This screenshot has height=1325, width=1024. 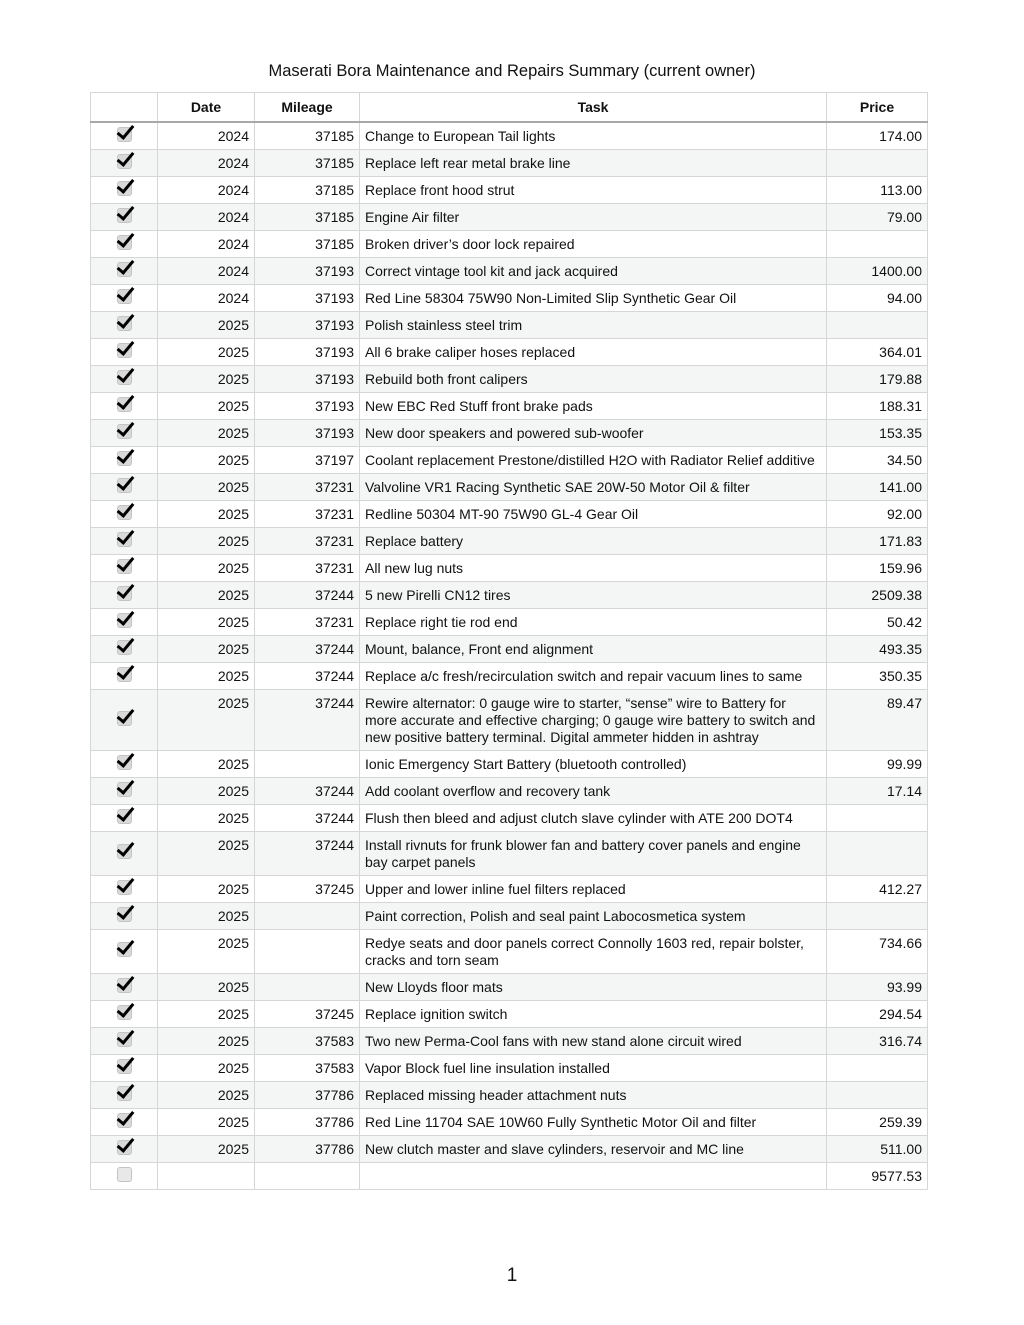 I want to click on price-cell: 159.96, so click(x=877, y=568).